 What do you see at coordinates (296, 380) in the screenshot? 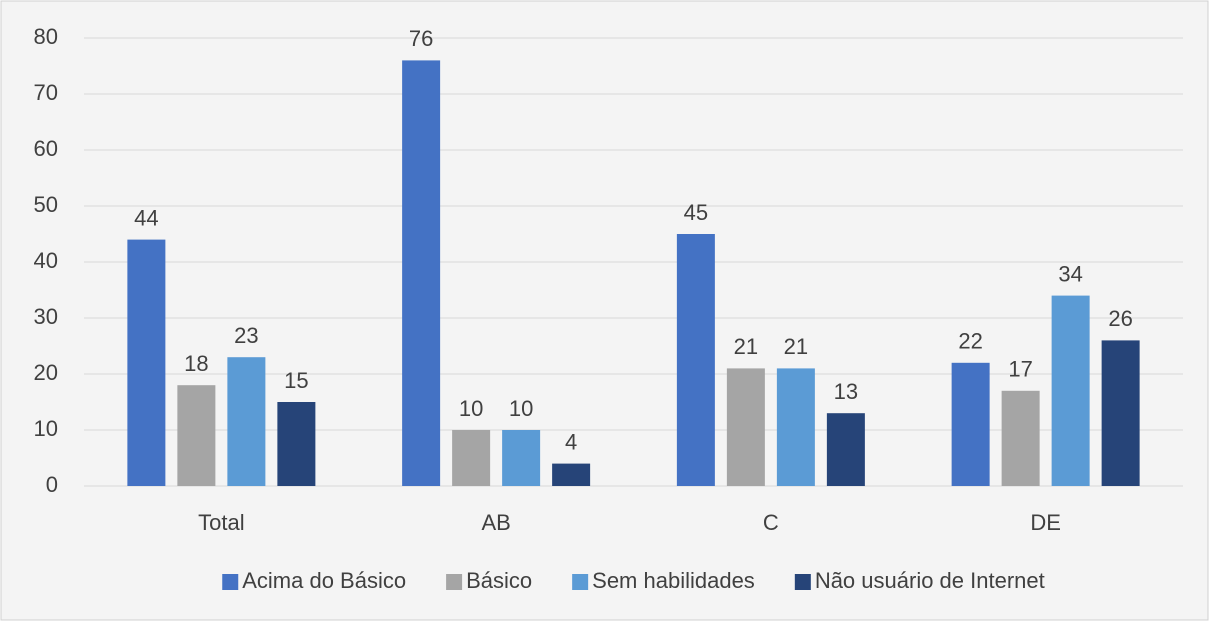
I see `value-label: 15` at bounding box center [296, 380].